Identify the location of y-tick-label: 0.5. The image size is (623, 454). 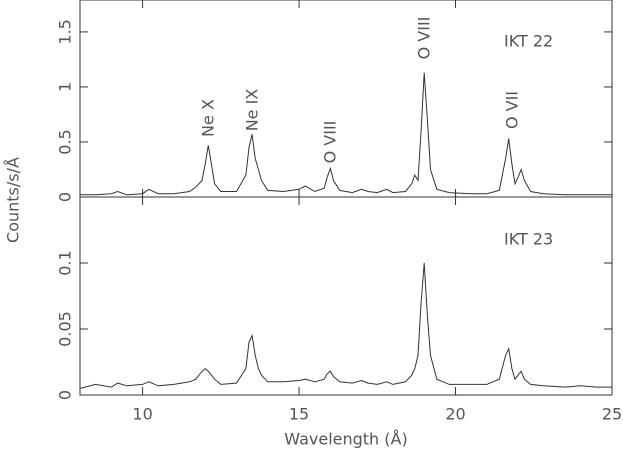
(65, 141).